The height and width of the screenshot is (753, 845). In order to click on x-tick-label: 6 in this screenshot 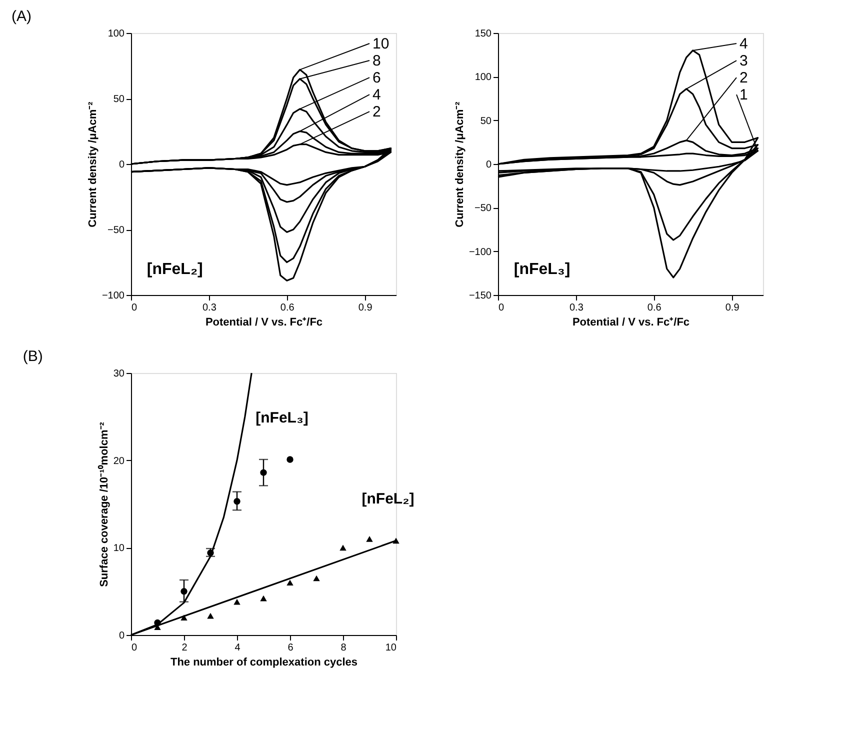, I will do `click(291, 648)`.